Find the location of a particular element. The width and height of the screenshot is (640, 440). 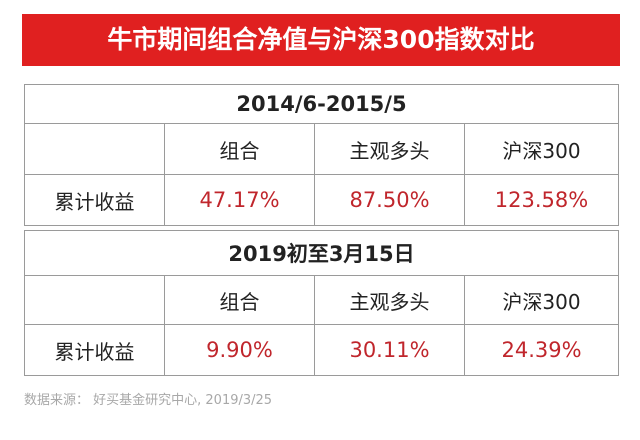

value-csi300: 24.39% is located at coordinates (541, 350).